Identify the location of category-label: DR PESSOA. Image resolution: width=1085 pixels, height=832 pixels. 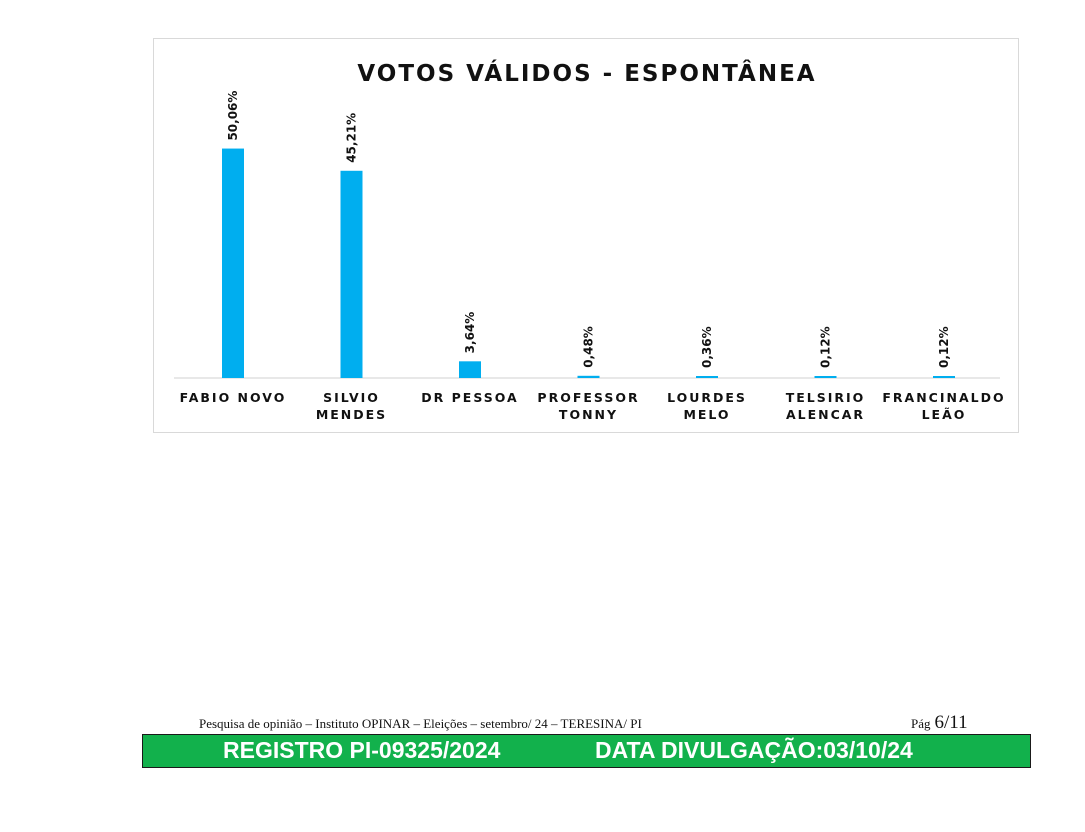
(469, 397).